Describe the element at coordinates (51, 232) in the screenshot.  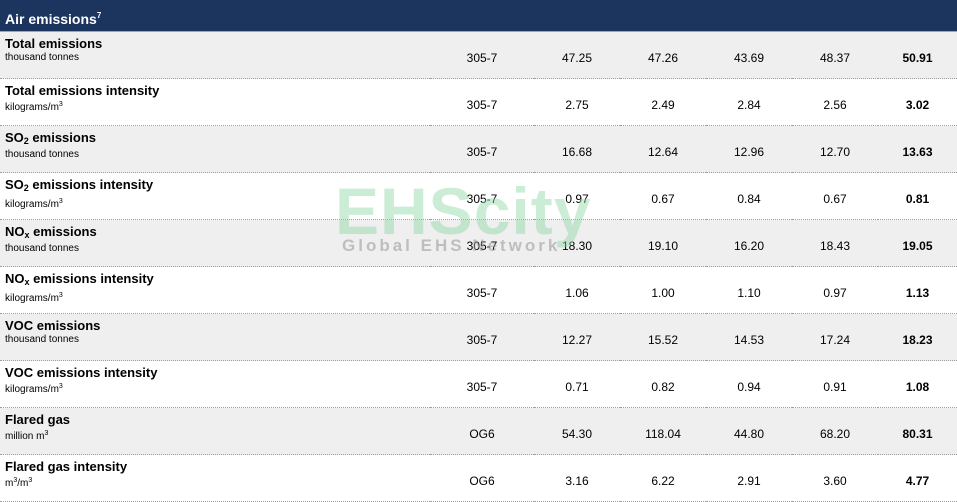
I see `row-label: NOx emissions` at that location.